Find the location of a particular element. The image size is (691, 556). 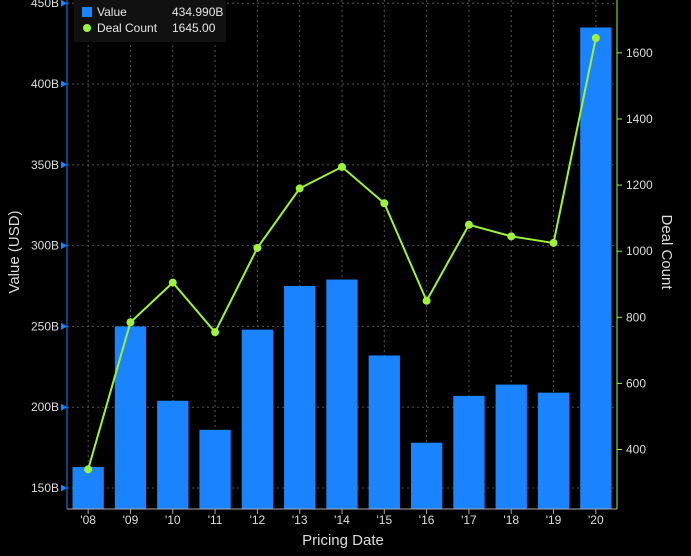

y-left-tick-label: 400B is located at coordinates (45, 84).